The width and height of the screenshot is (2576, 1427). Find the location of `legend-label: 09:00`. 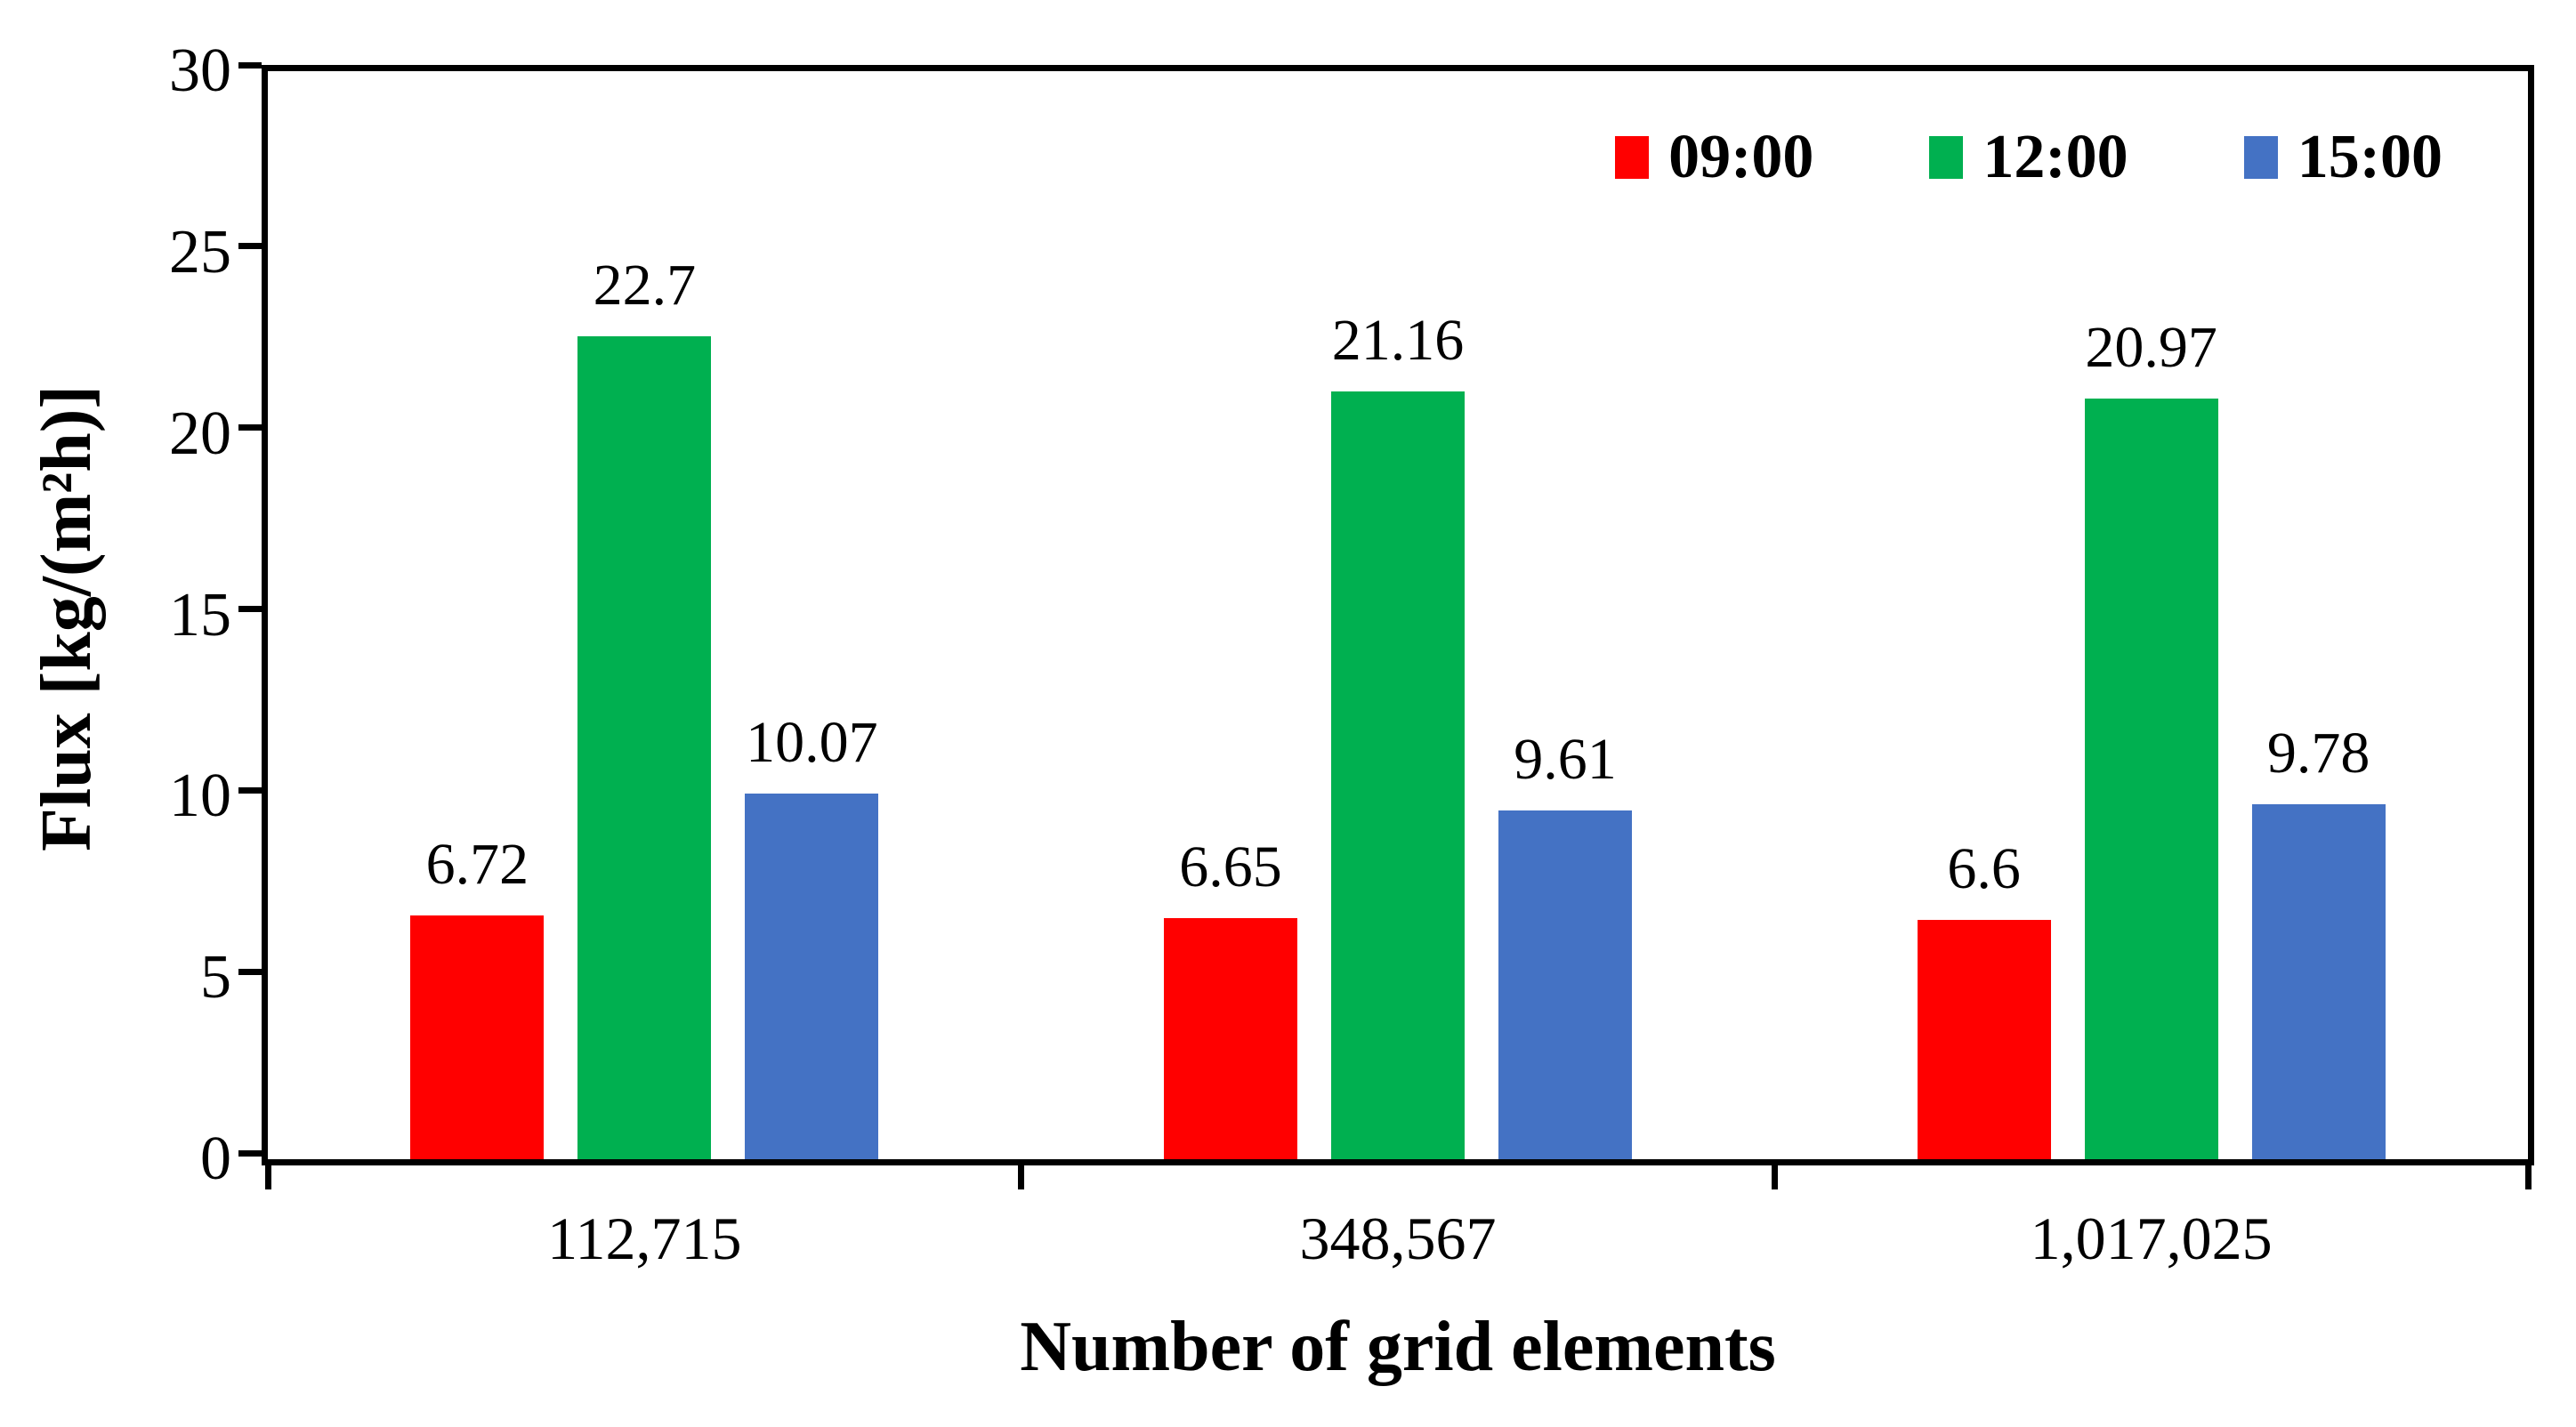

legend-label: 09:00 is located at coordinates (1741, 157).